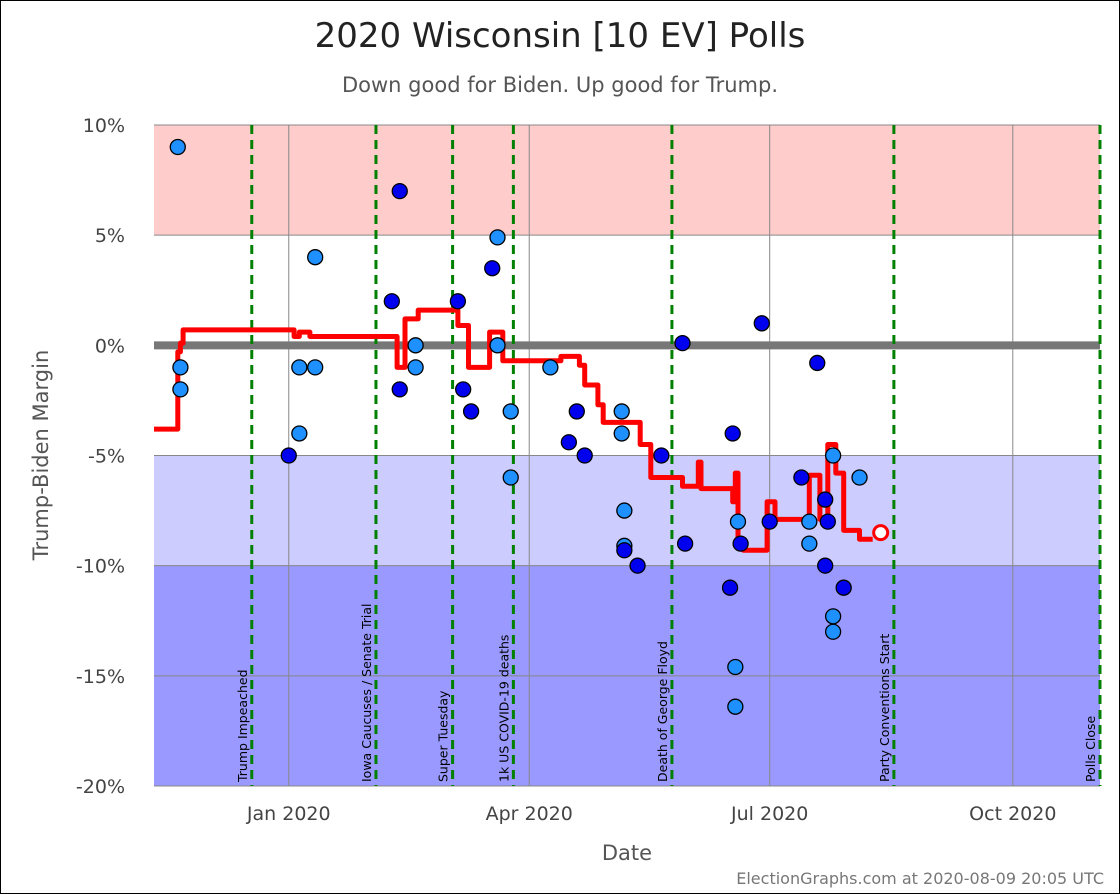  I want to click on event-label: Party Conventions Start, so click(884, 708).